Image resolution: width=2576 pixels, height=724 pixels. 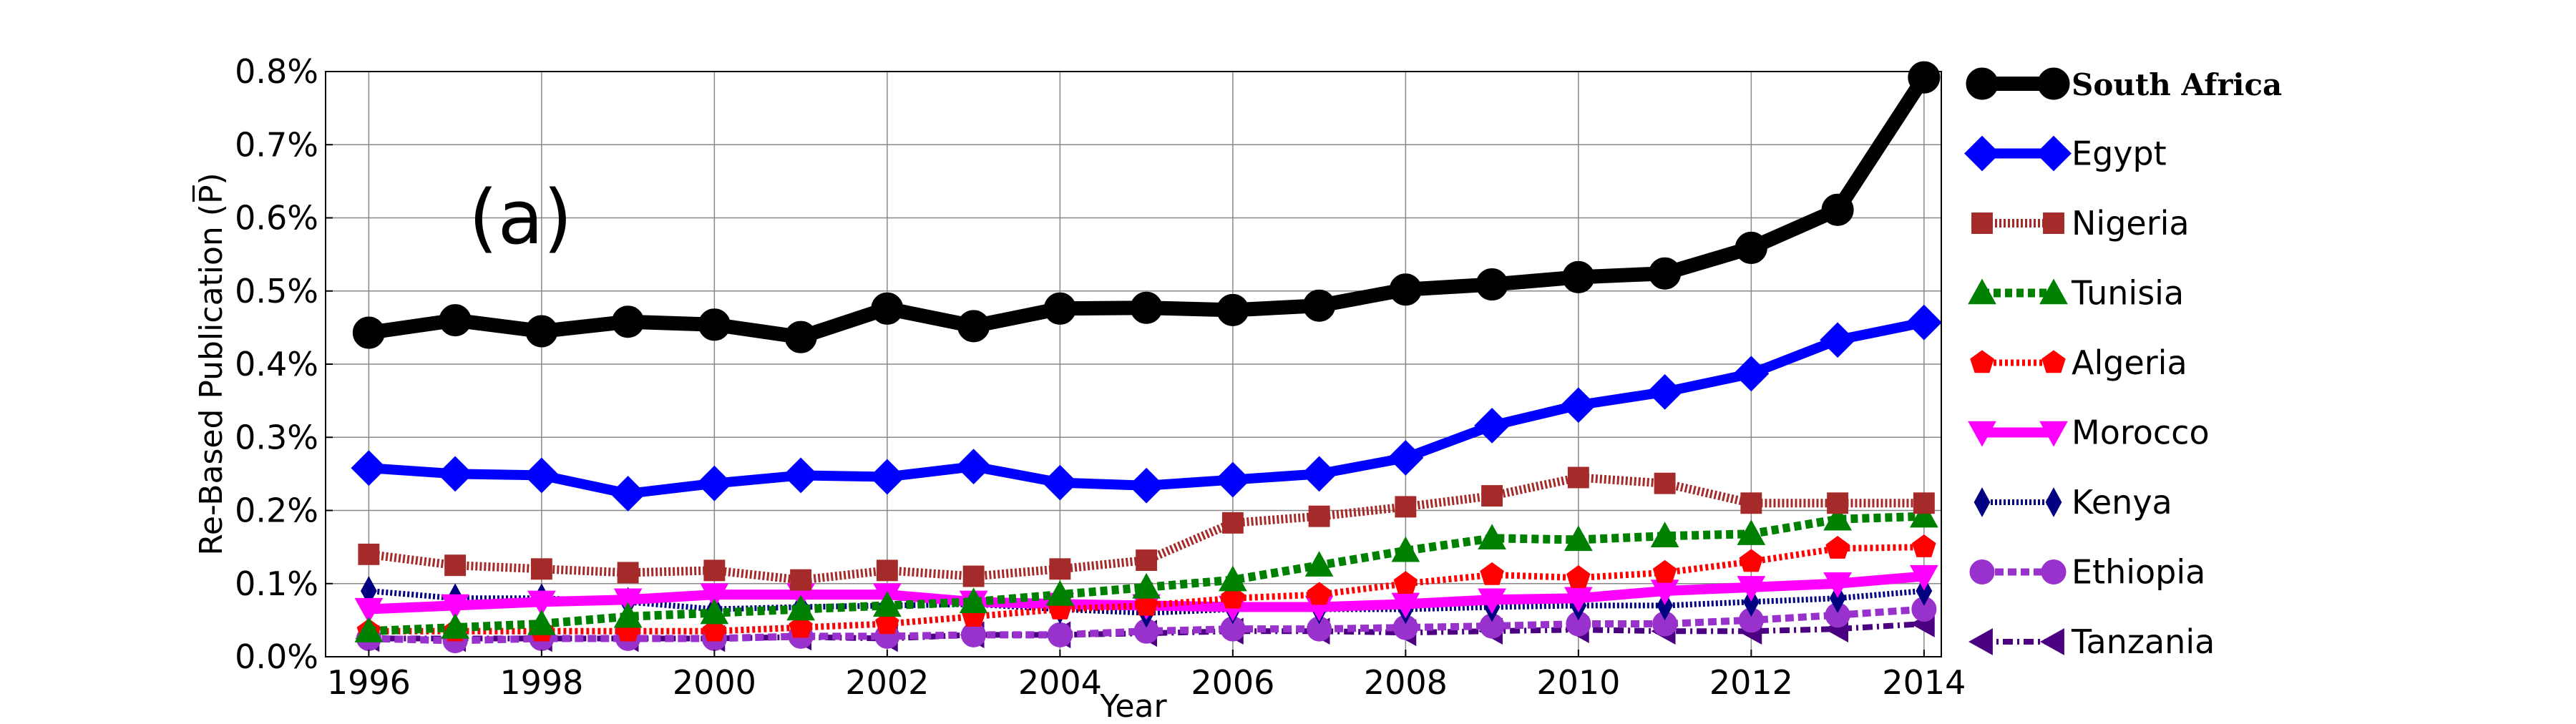 I want to click on legend-item-morocco: Morocco, so click(x=2089, y=433).